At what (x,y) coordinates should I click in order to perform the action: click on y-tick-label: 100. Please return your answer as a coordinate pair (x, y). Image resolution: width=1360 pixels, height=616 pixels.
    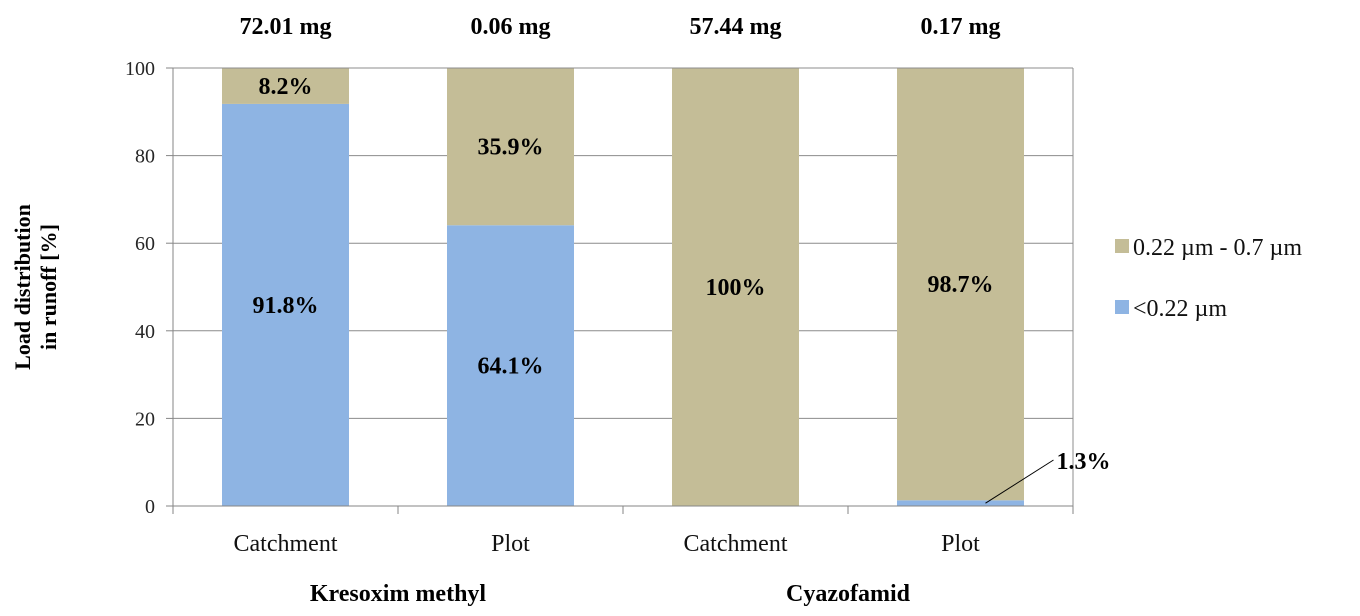
    Looking at the image, I should click on (140, 69).